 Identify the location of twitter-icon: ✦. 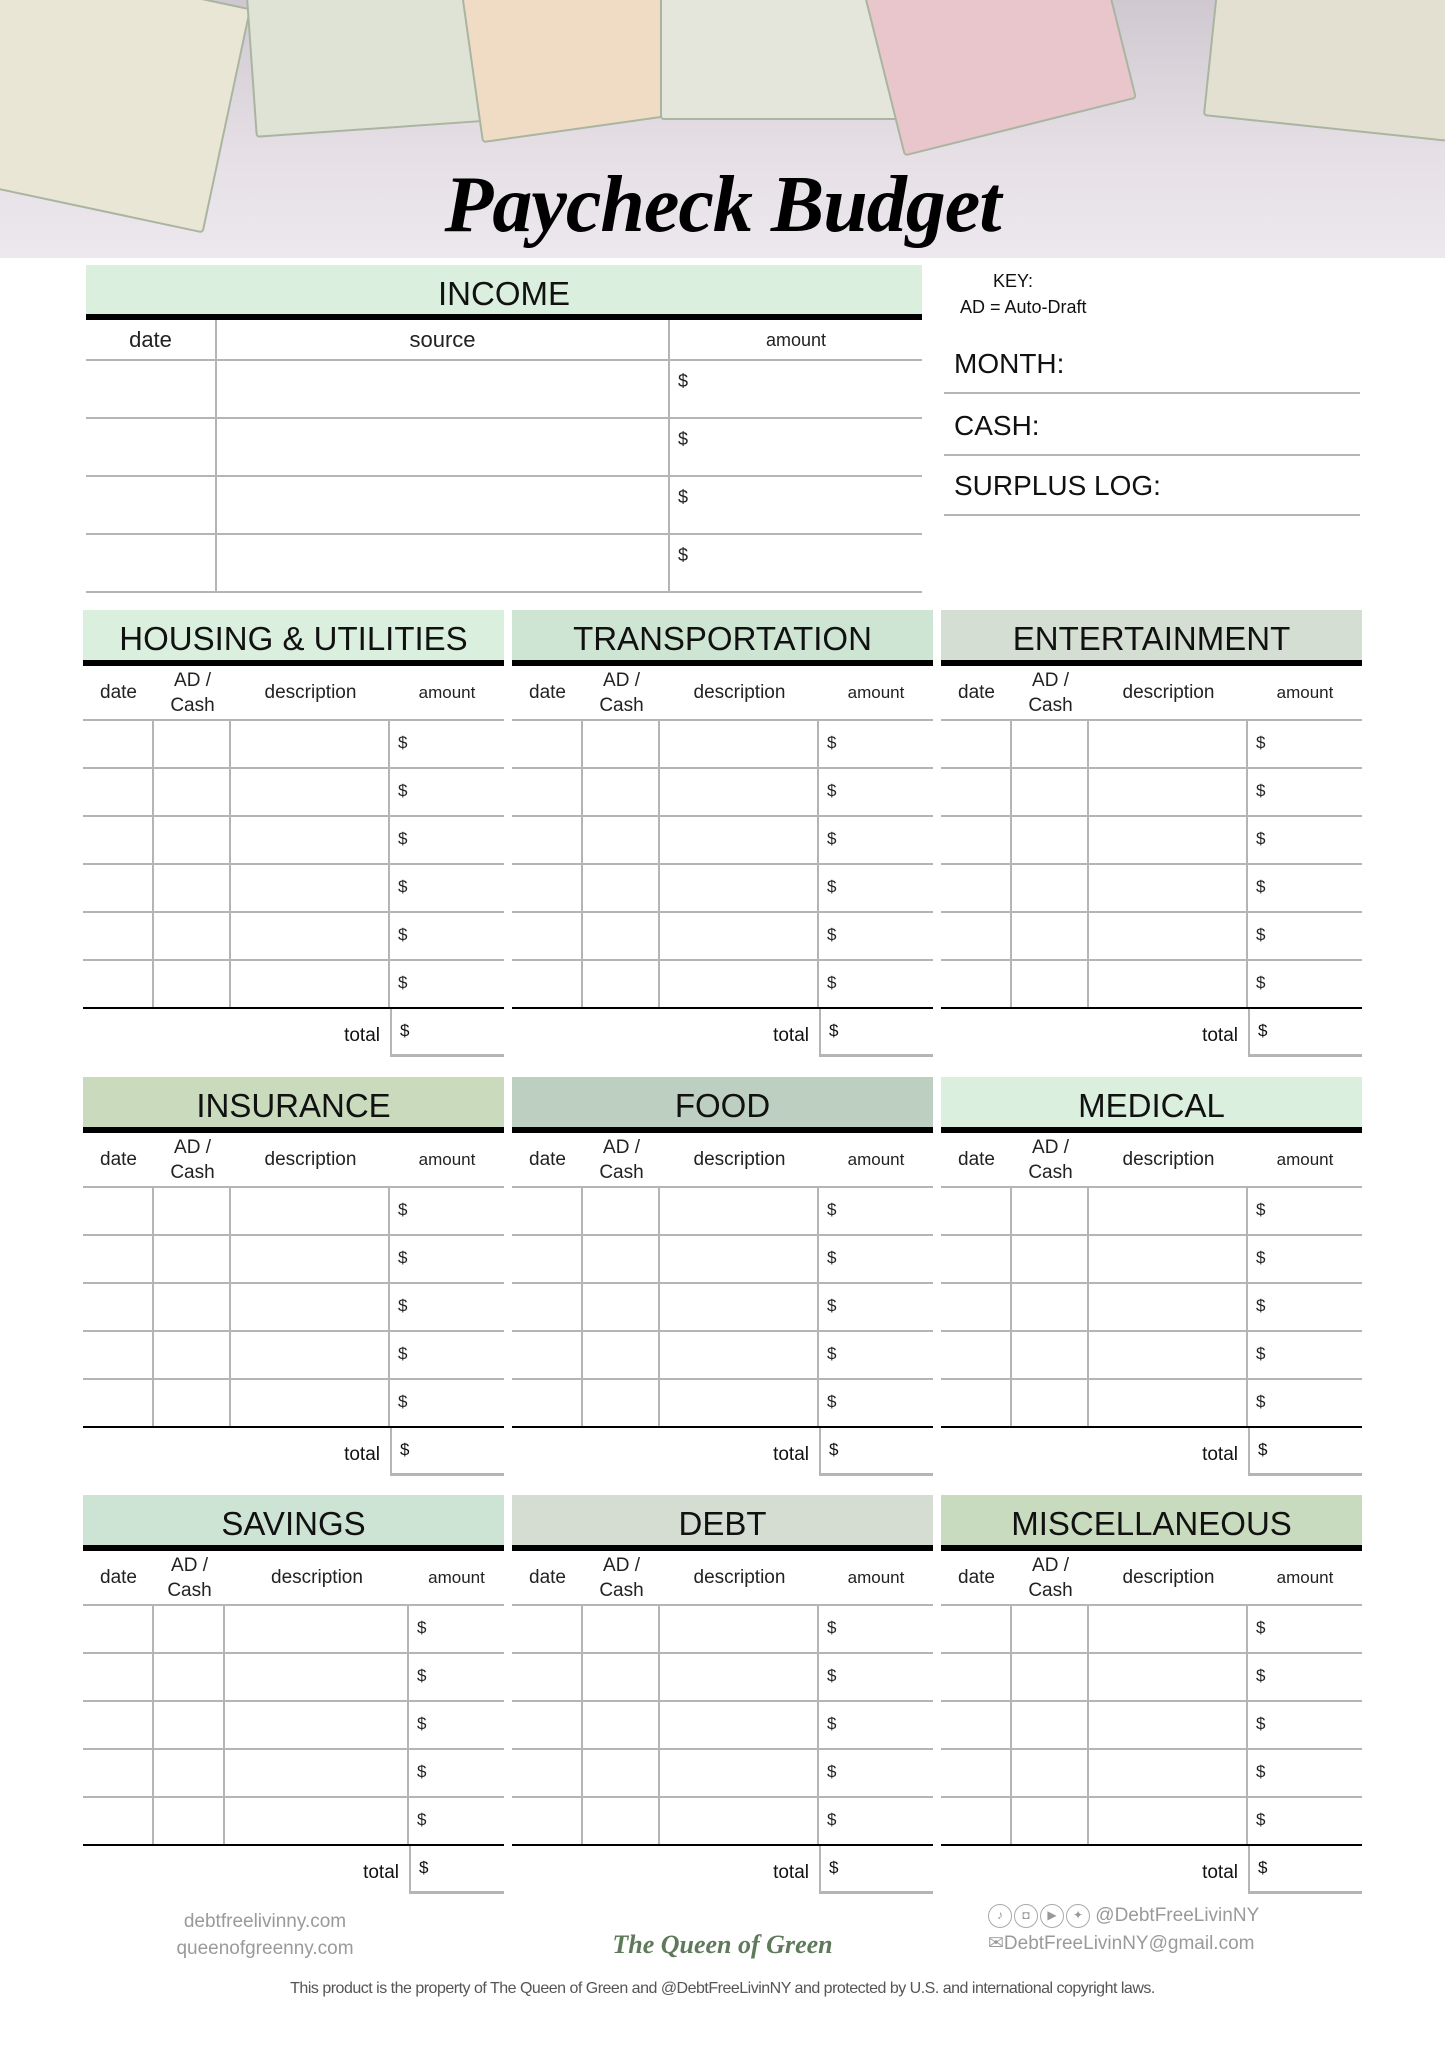
(1078, 1915).